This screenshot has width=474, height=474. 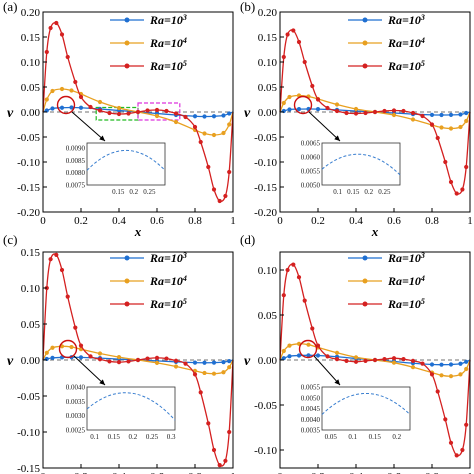 I want to click on y-tick-label: -0.20, so click(x=28, y=213).